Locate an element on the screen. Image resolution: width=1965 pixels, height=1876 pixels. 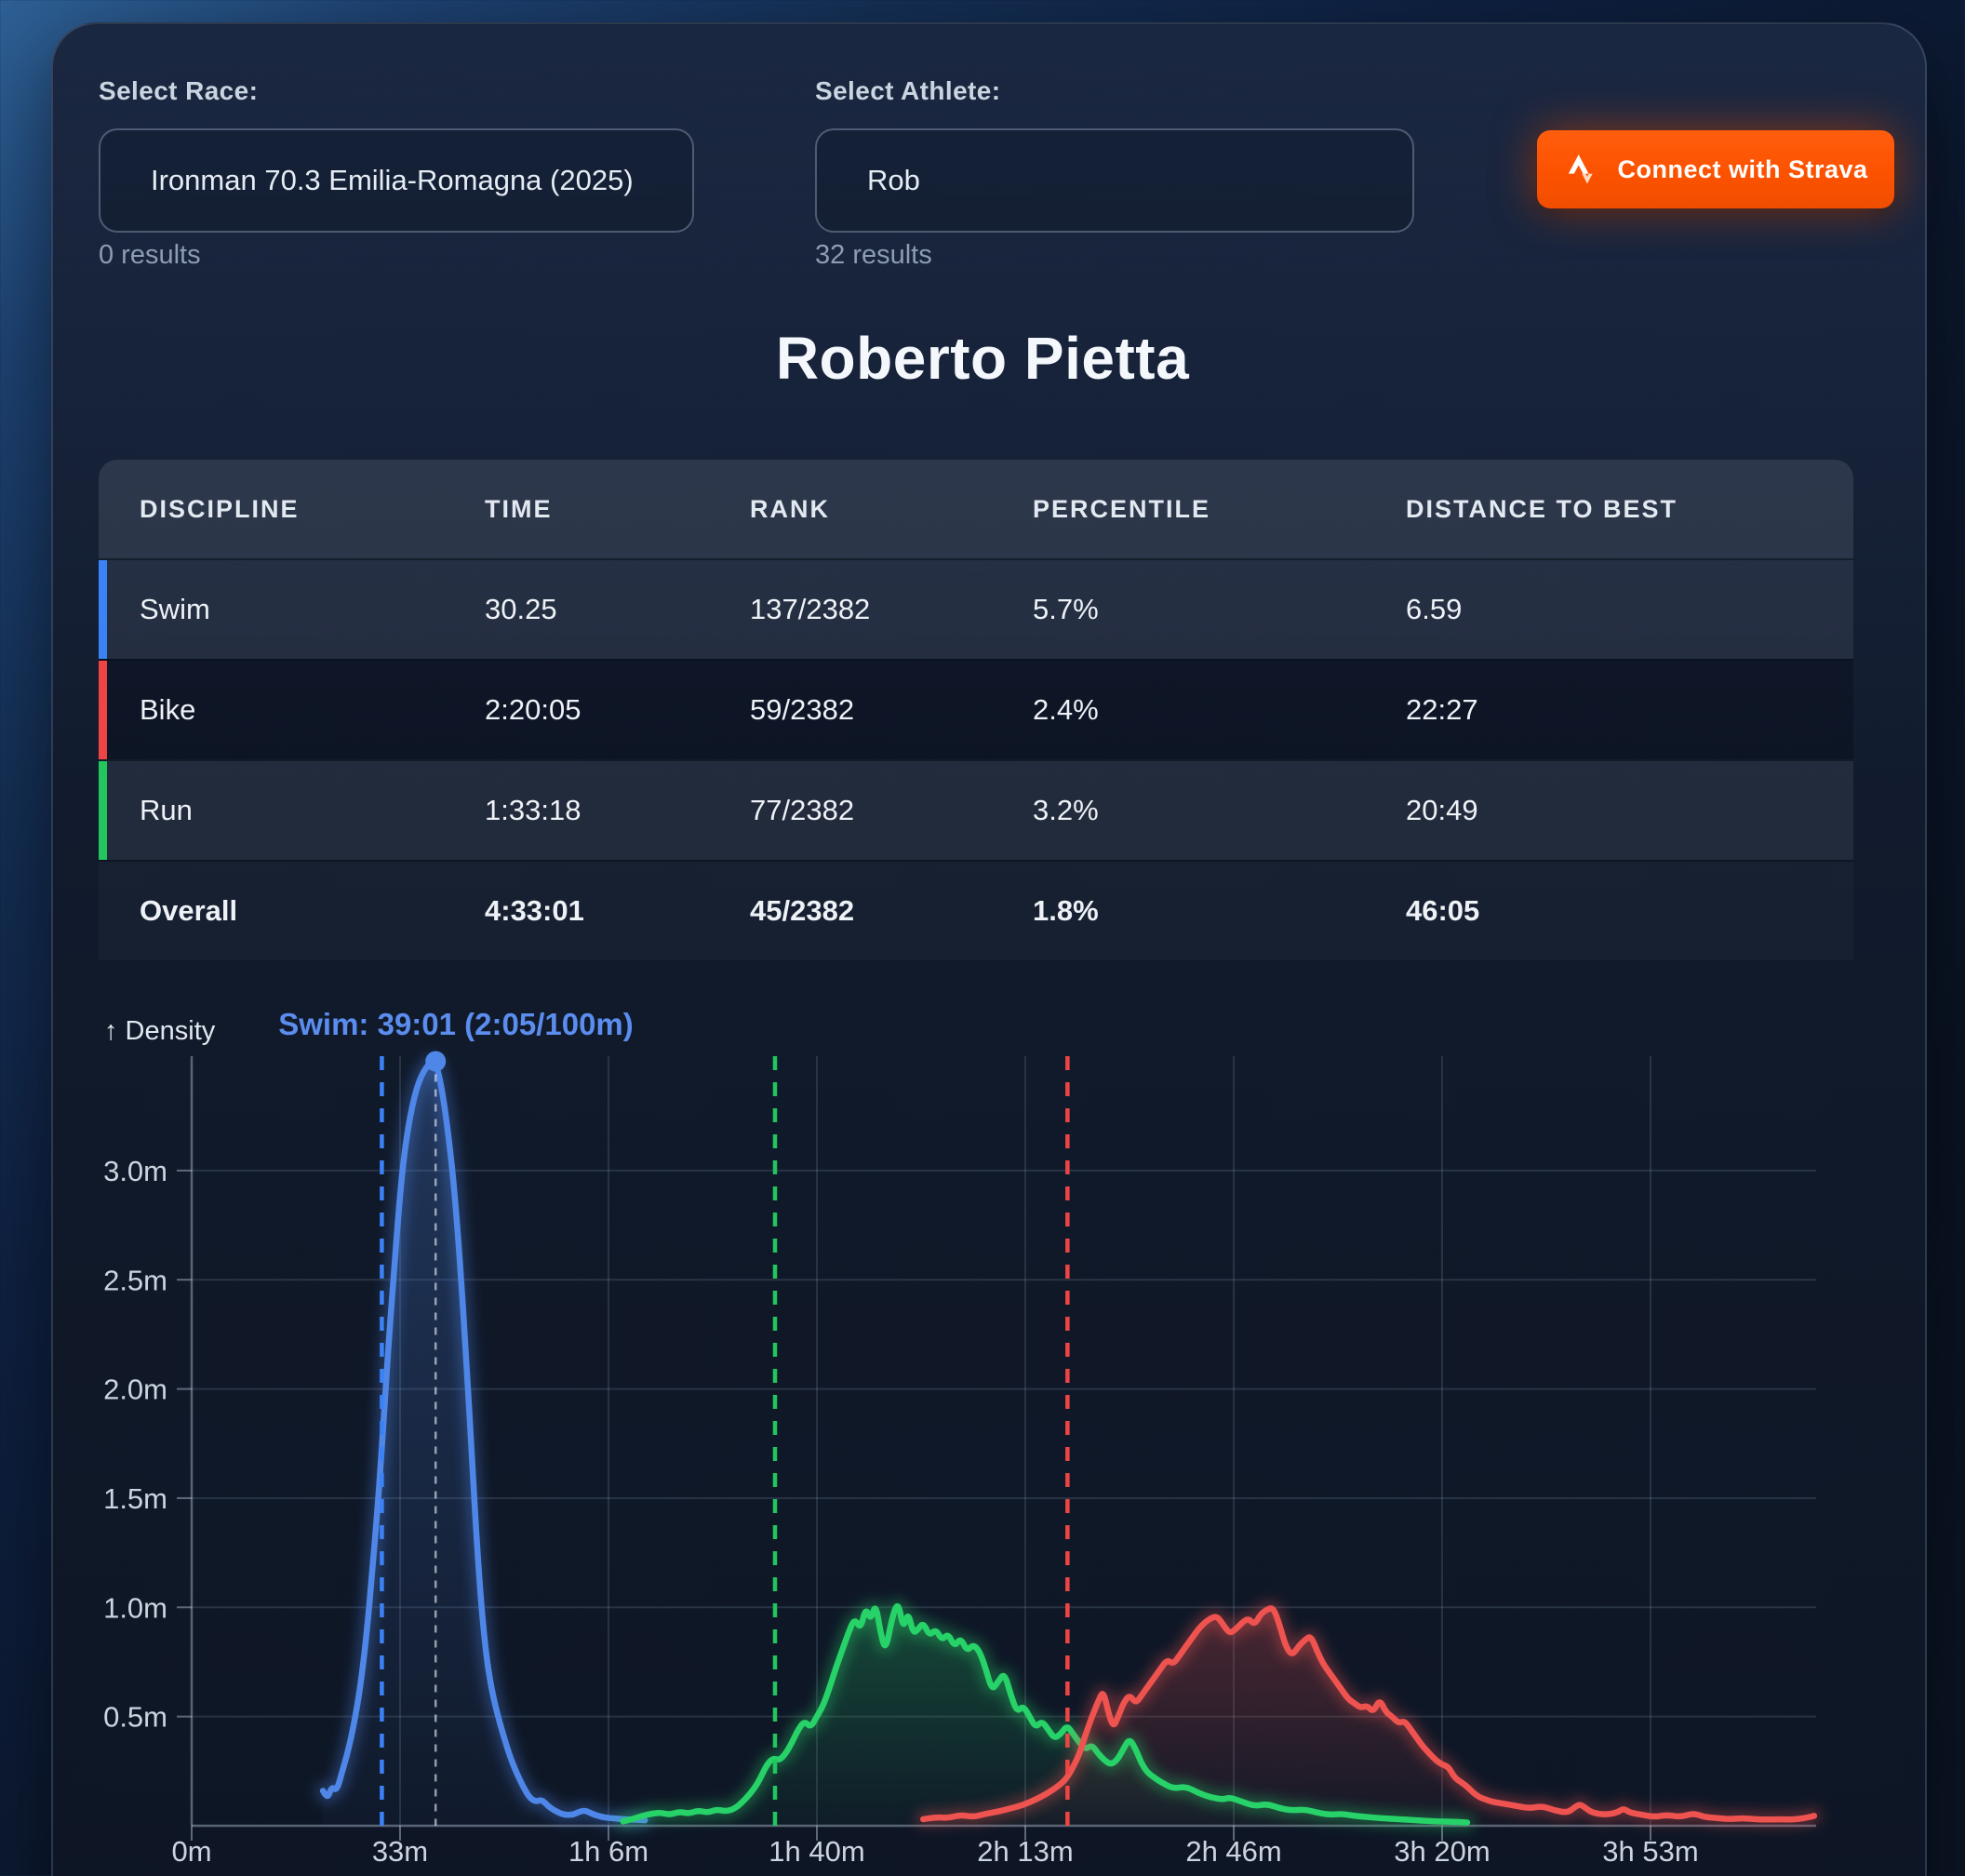
col-header-rank: RANK is located at coordinates (790, 508).